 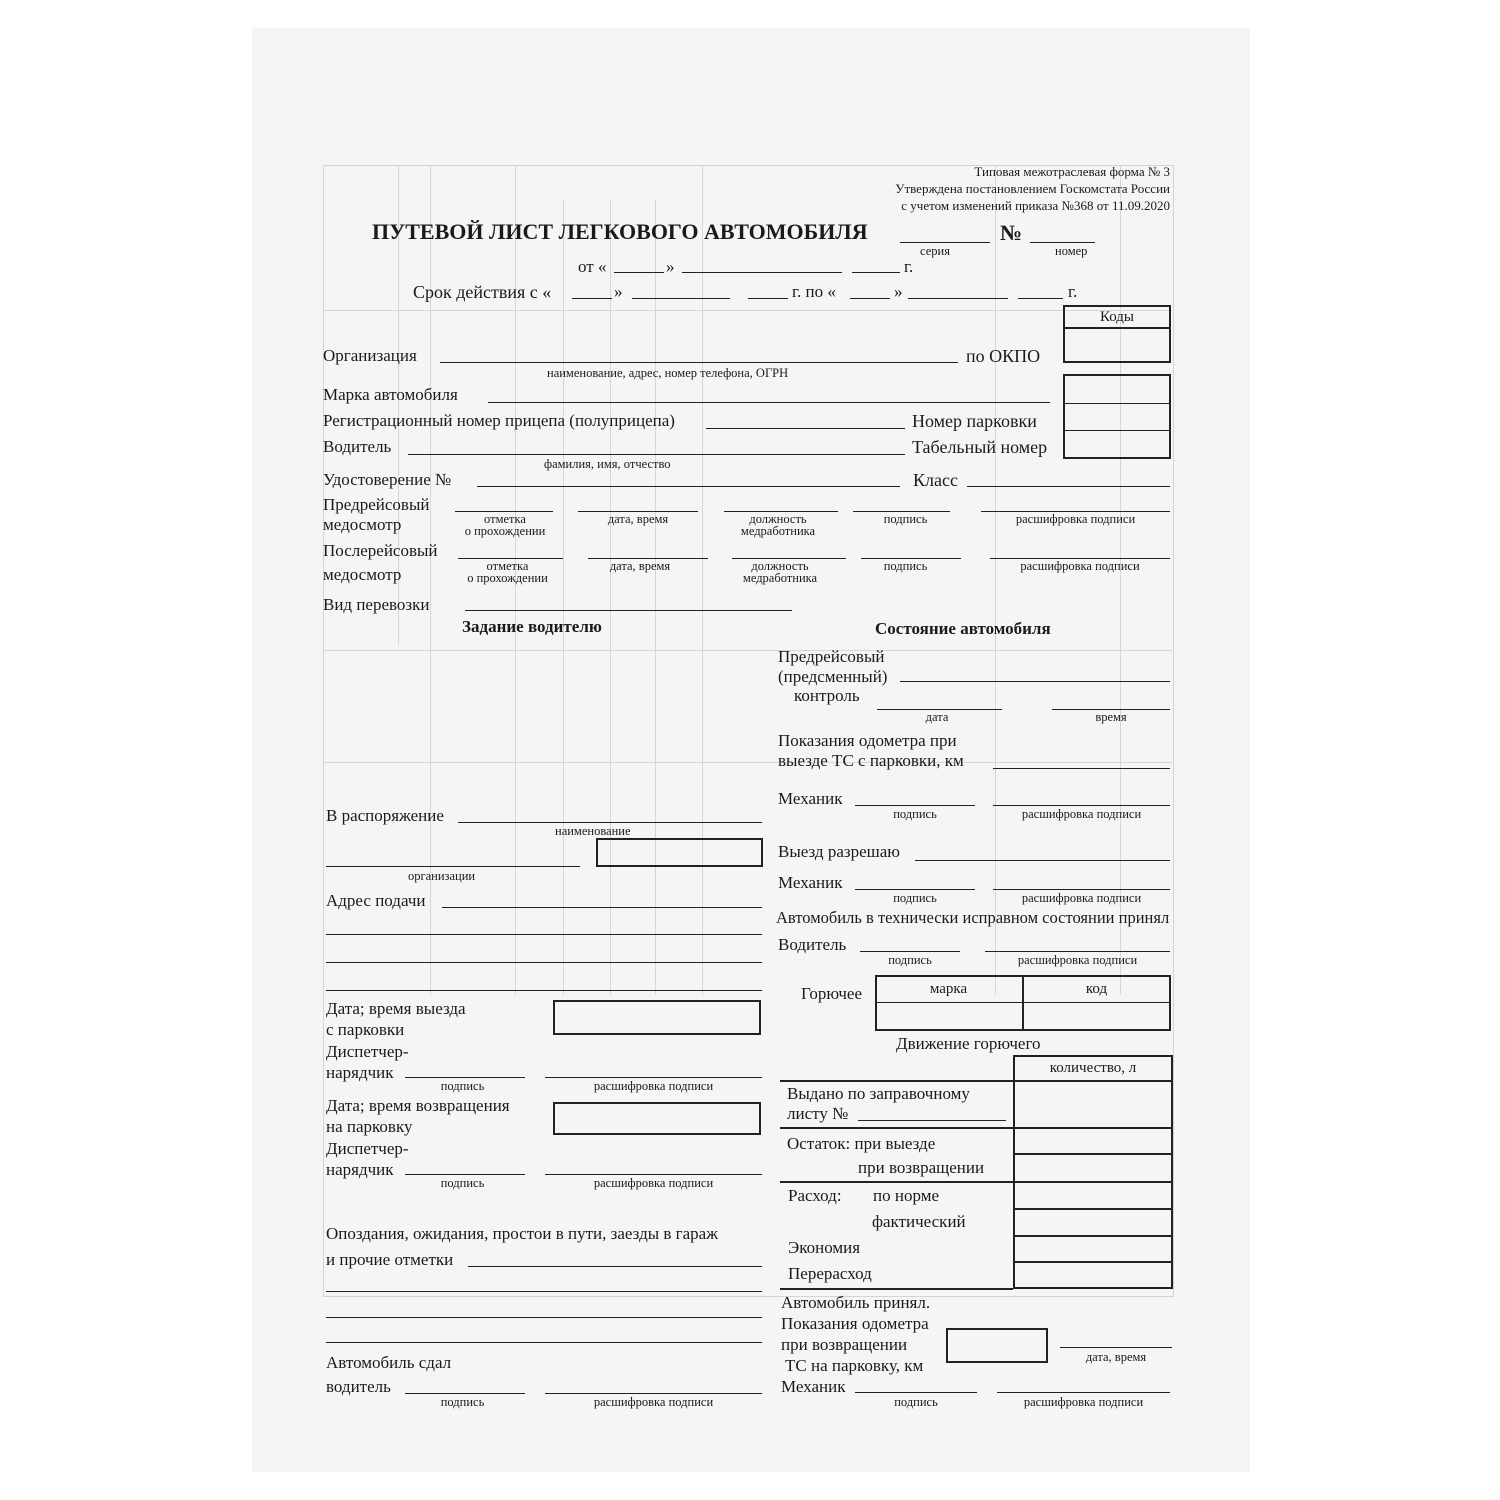 What do you see at coordinates (958, 298) in the screenshot?
I see `validity-to-month` at bounding box center [958, 298].